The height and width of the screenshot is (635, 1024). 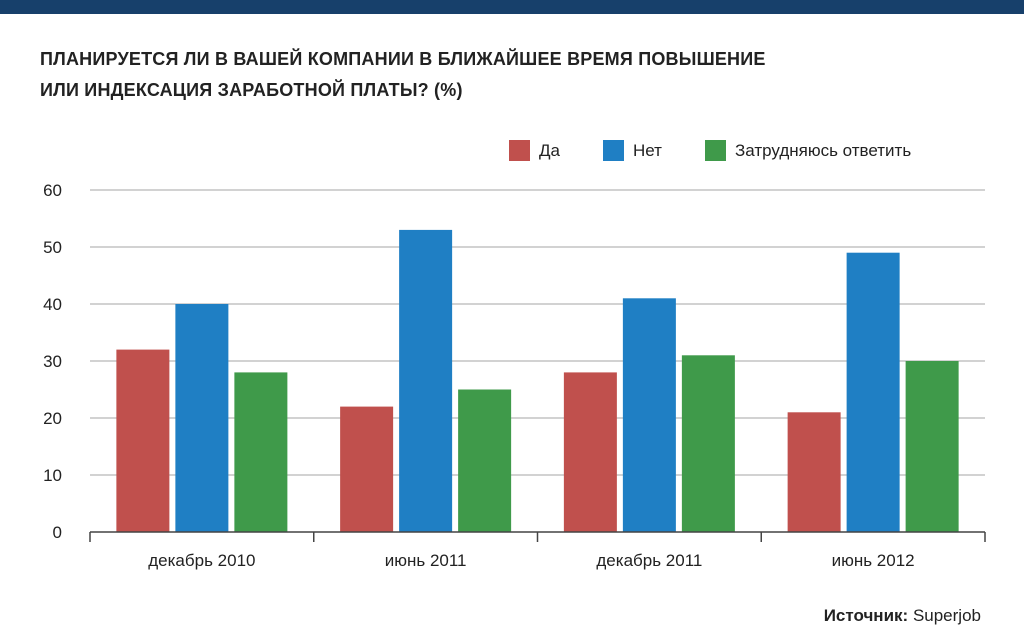 I want to click on legend-swatch-da, so click(x=519, y=150).